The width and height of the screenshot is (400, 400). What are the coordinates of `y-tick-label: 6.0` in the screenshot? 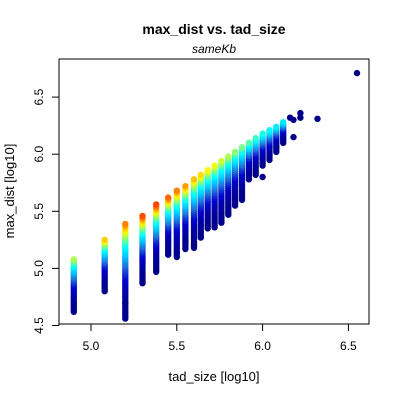 It's located at (39, 154).